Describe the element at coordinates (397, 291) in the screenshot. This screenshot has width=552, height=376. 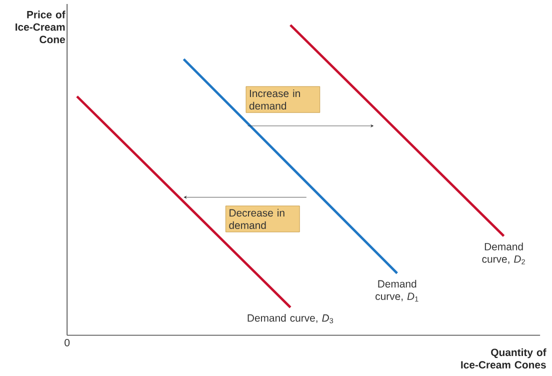
I see `series-label: Demand curve, D$_{1}$` at that location.